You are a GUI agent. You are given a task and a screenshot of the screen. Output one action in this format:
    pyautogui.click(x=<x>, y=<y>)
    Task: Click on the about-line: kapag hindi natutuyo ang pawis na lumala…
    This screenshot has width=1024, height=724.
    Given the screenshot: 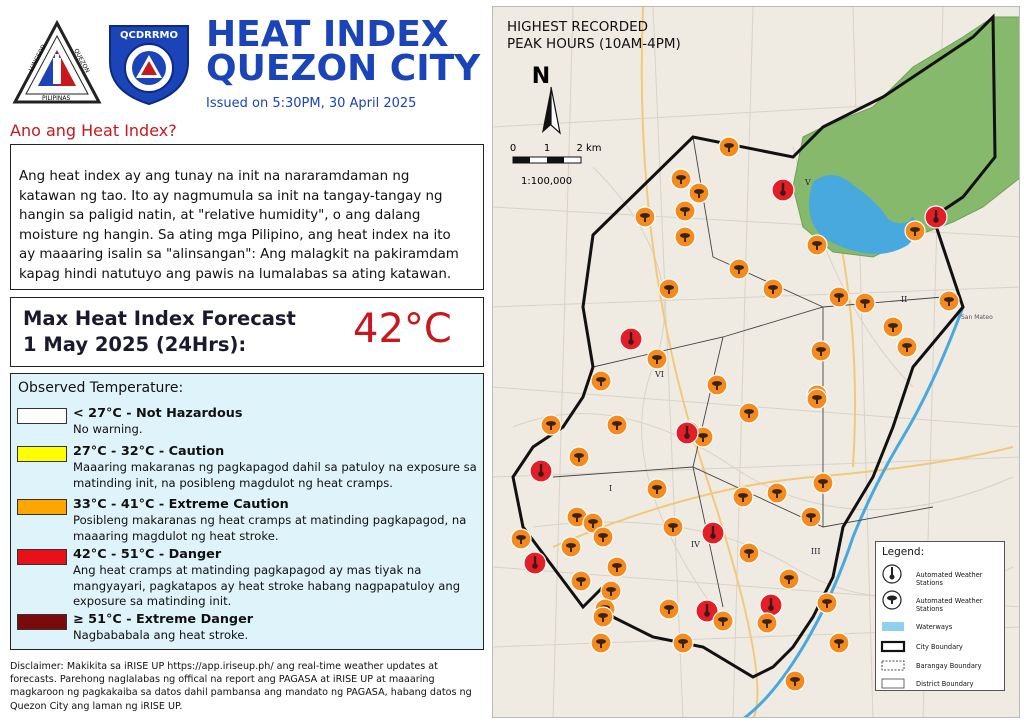 What is the action you would take?
    pyautogui.click(x=235, y=274)
    